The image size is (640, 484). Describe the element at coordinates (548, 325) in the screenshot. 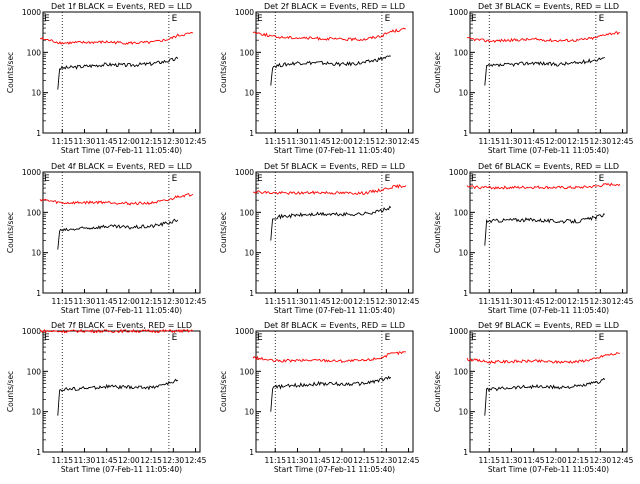

I see `panel-title: Det 9f BLACK = Events, RED = LLD` at that location.